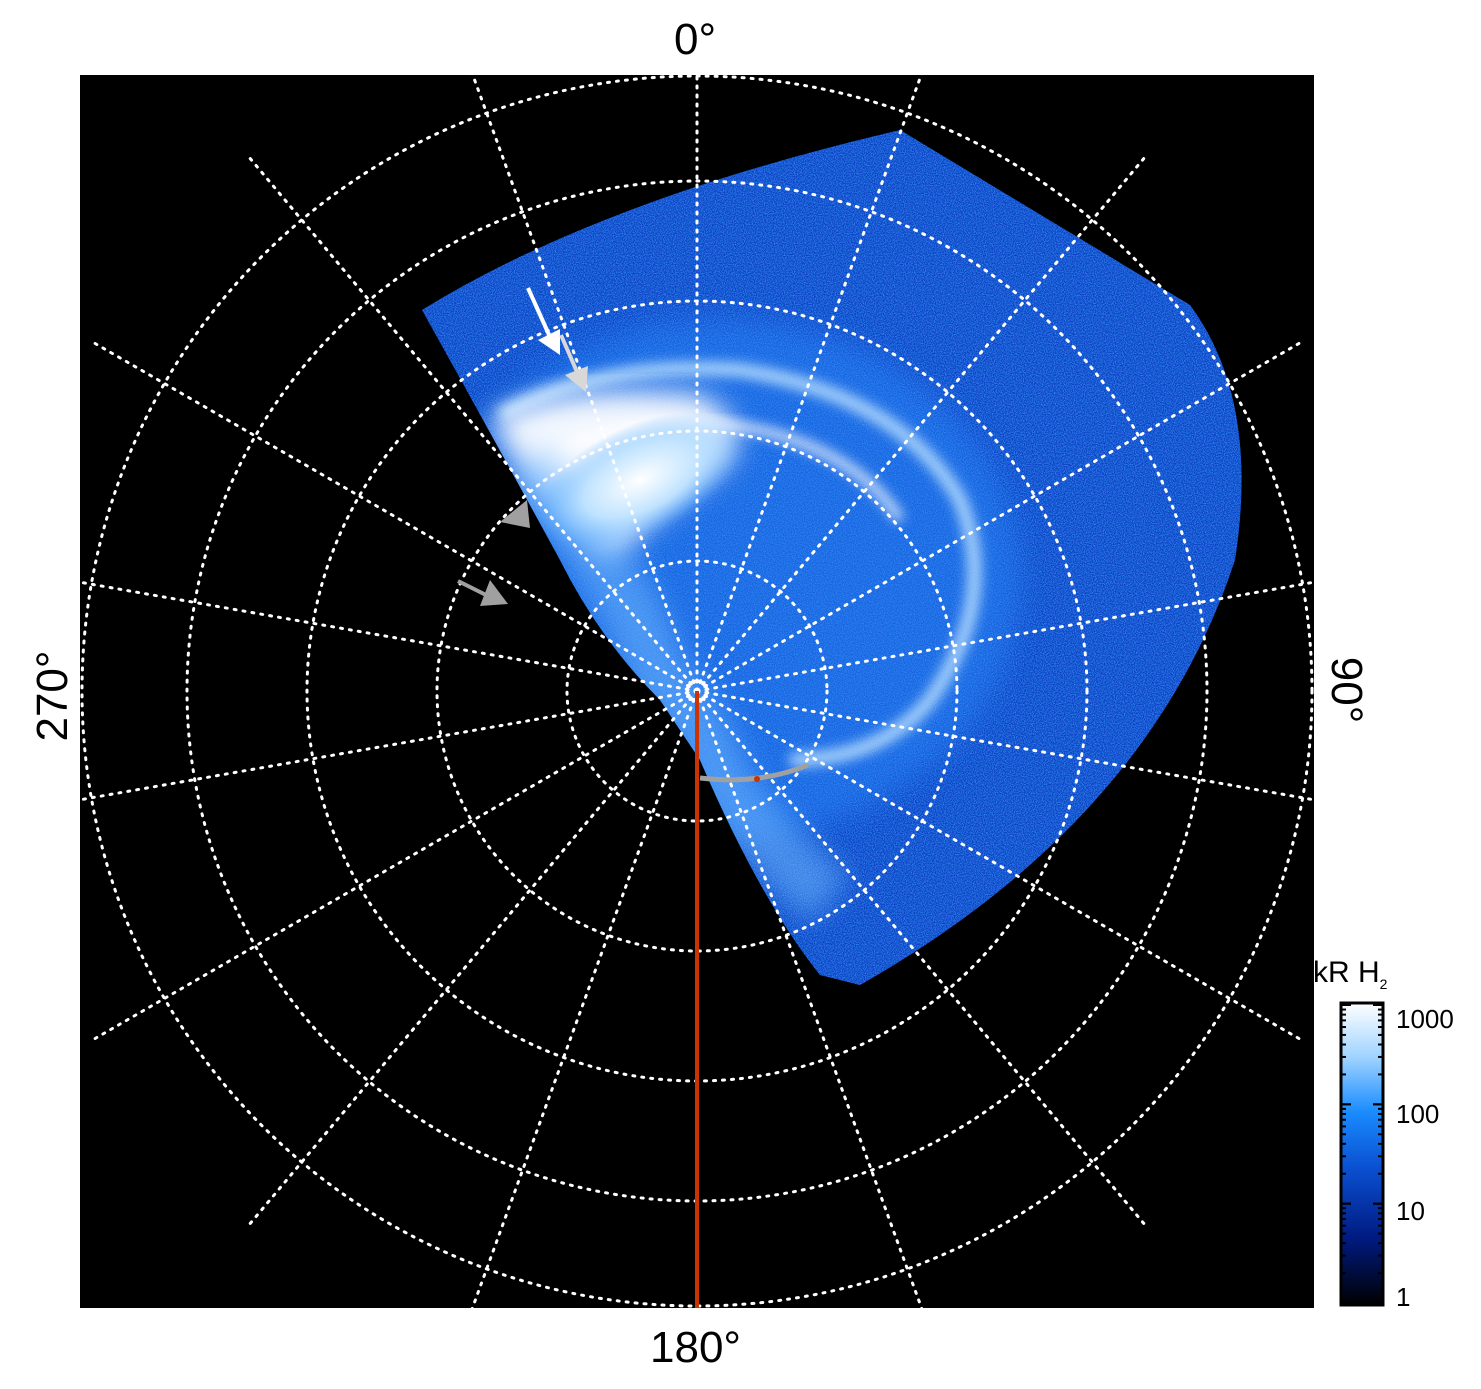  I want to click on azimuth-label-right: 90°, so click(1346, 690).